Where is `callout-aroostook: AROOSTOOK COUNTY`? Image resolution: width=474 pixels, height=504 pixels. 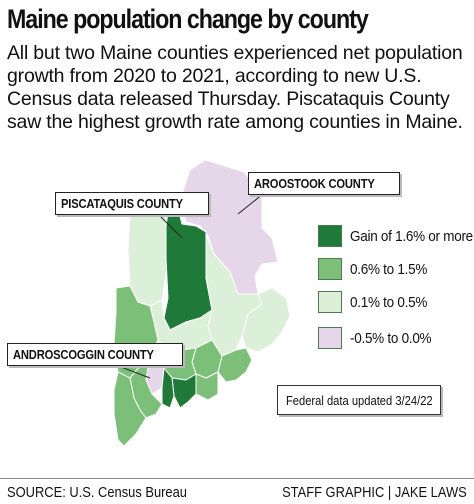 callout-aroostook: AROOSTOOK COUNTY is located at coordinates (324, 183).